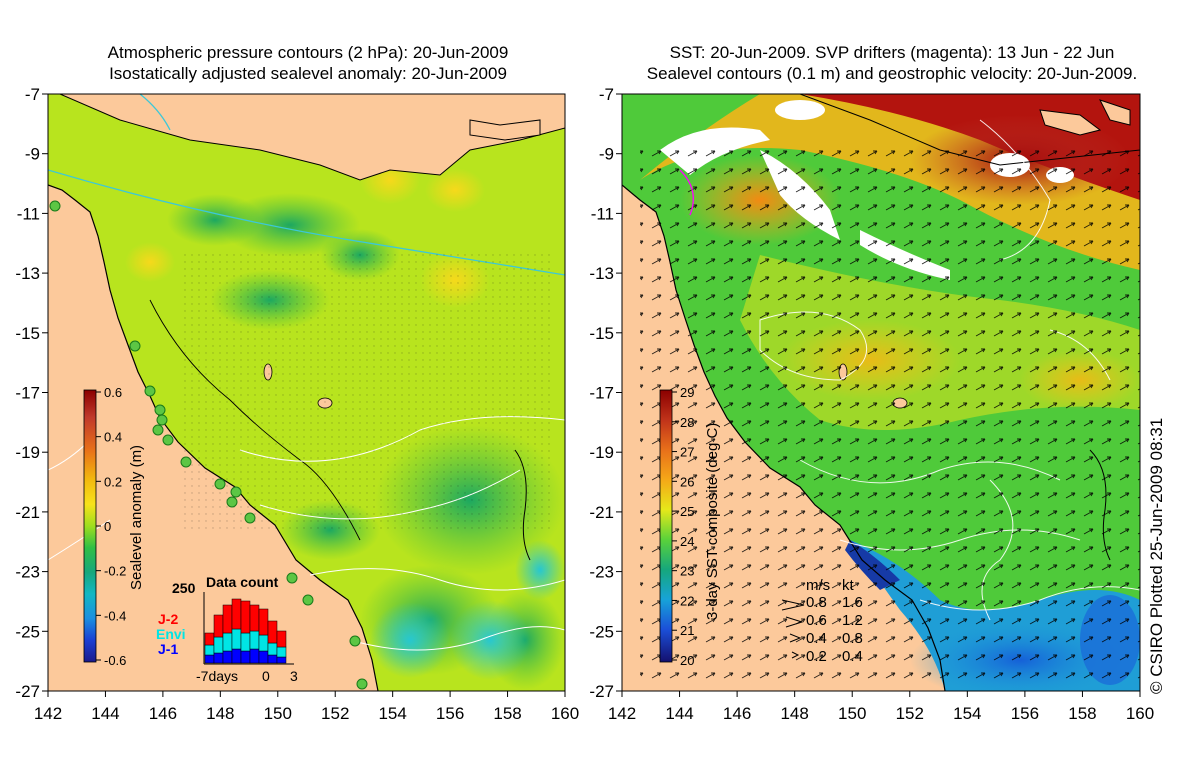 This screenshot has width=1200, height=780. What do you see at coordinates (687, 481) in the screenshot?
I see `colorbar-tick-label: 26` at bounding box center [687, 481].